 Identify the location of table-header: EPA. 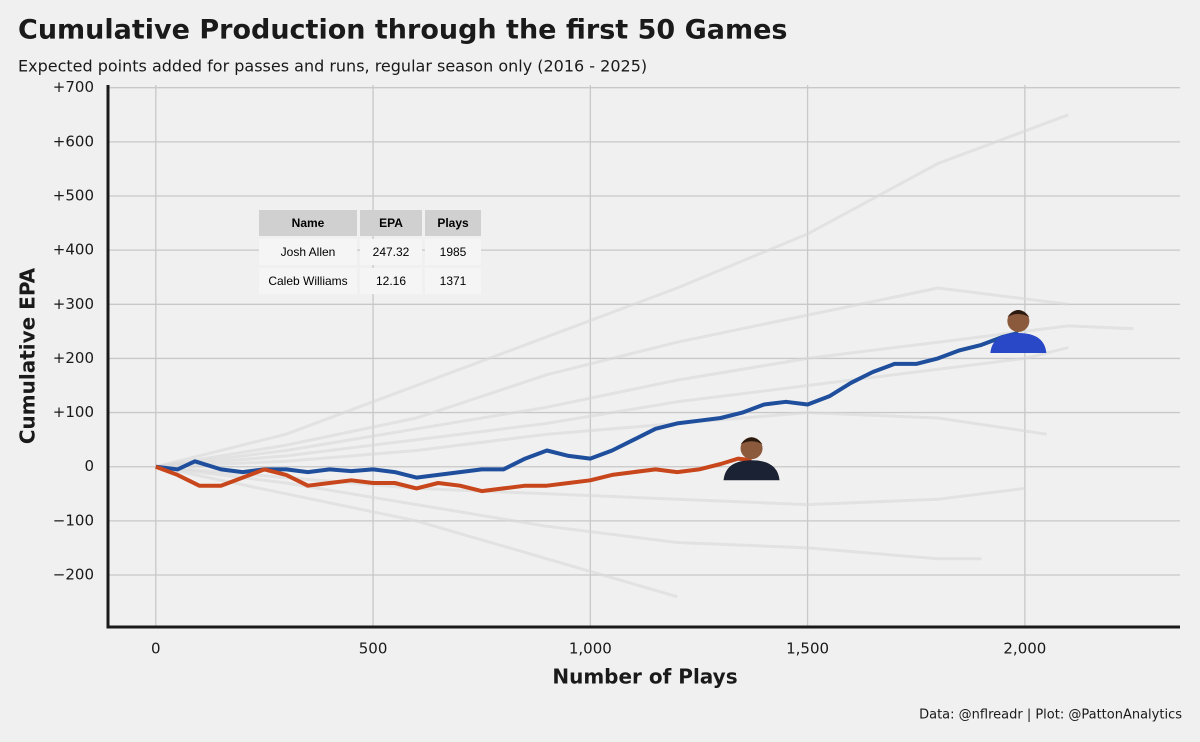
(391, 223).